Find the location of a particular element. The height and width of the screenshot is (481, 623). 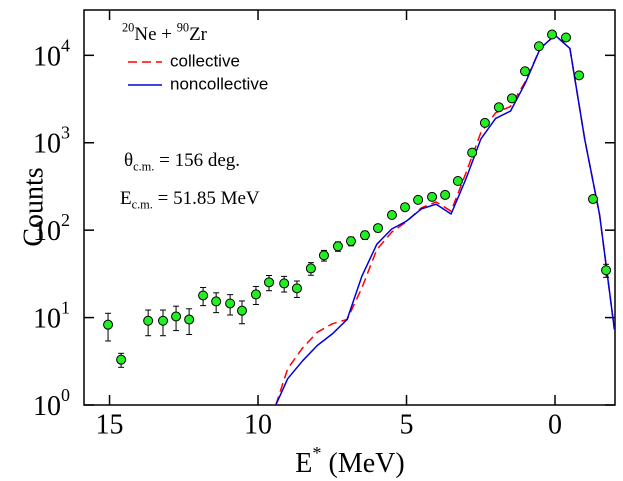

legend-label: collective is located at coordinates (205, 60).